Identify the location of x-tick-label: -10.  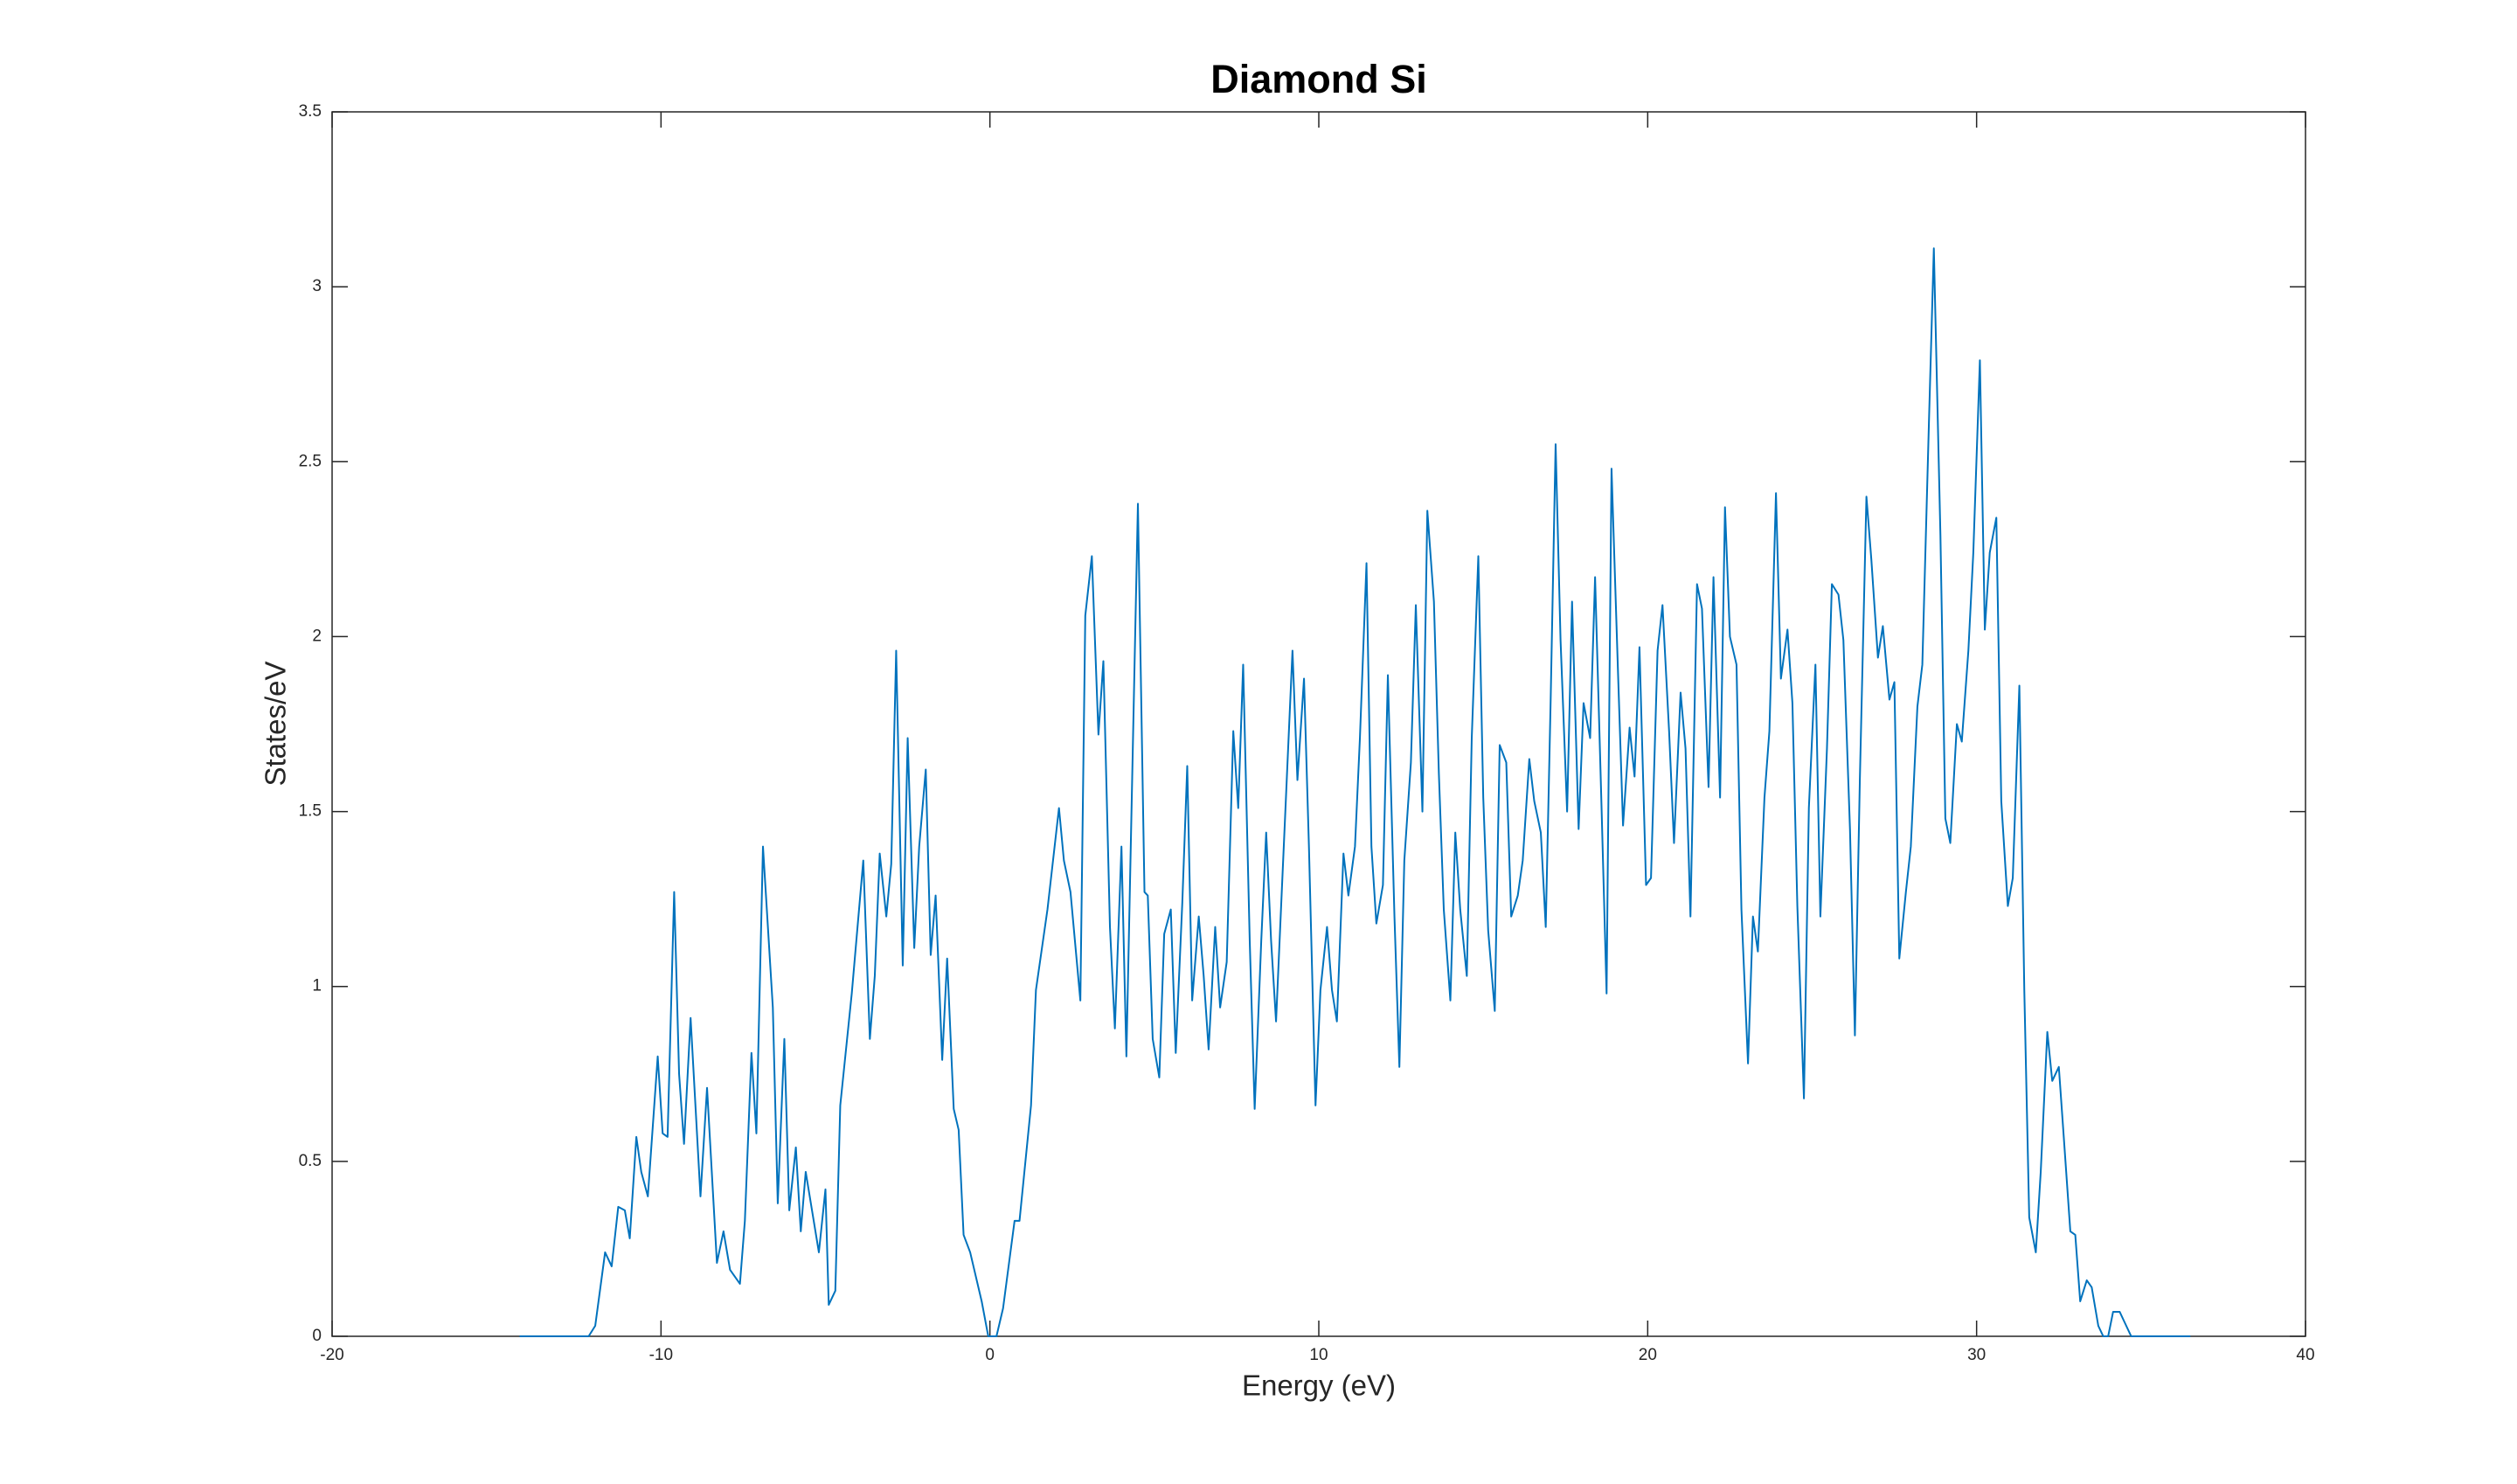
(661, 1355).